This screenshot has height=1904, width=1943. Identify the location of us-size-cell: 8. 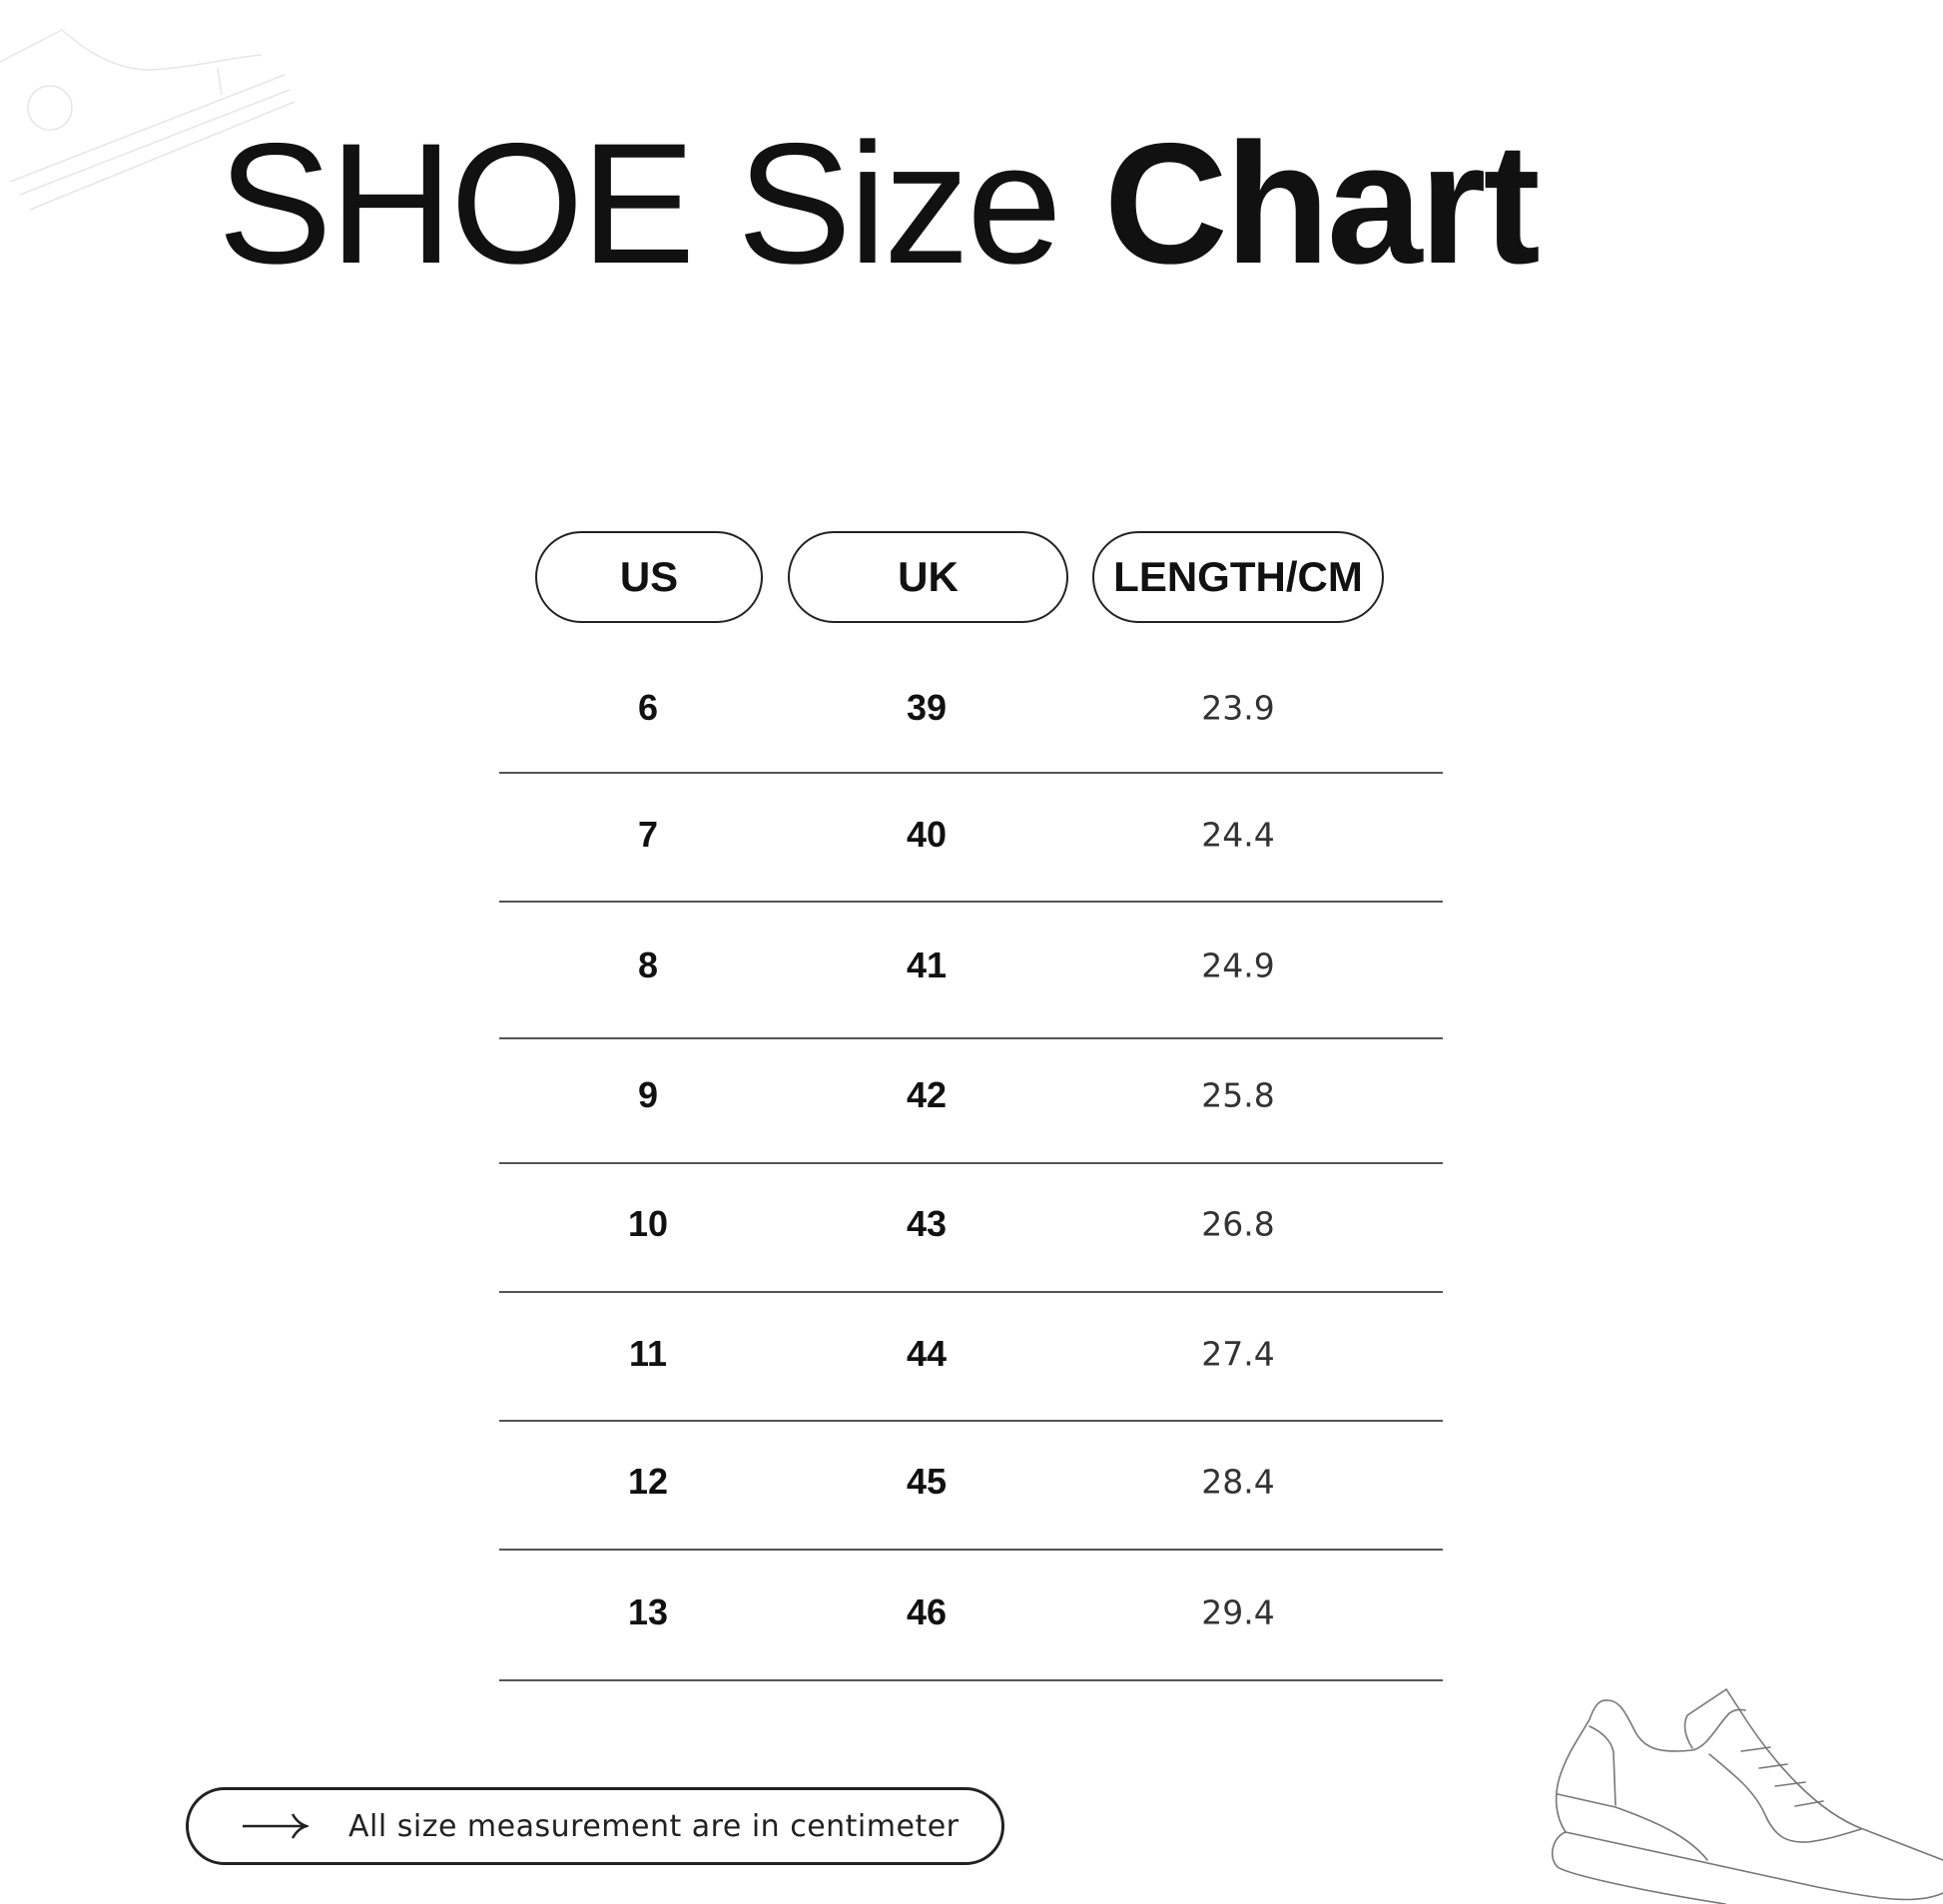
(648, 965).